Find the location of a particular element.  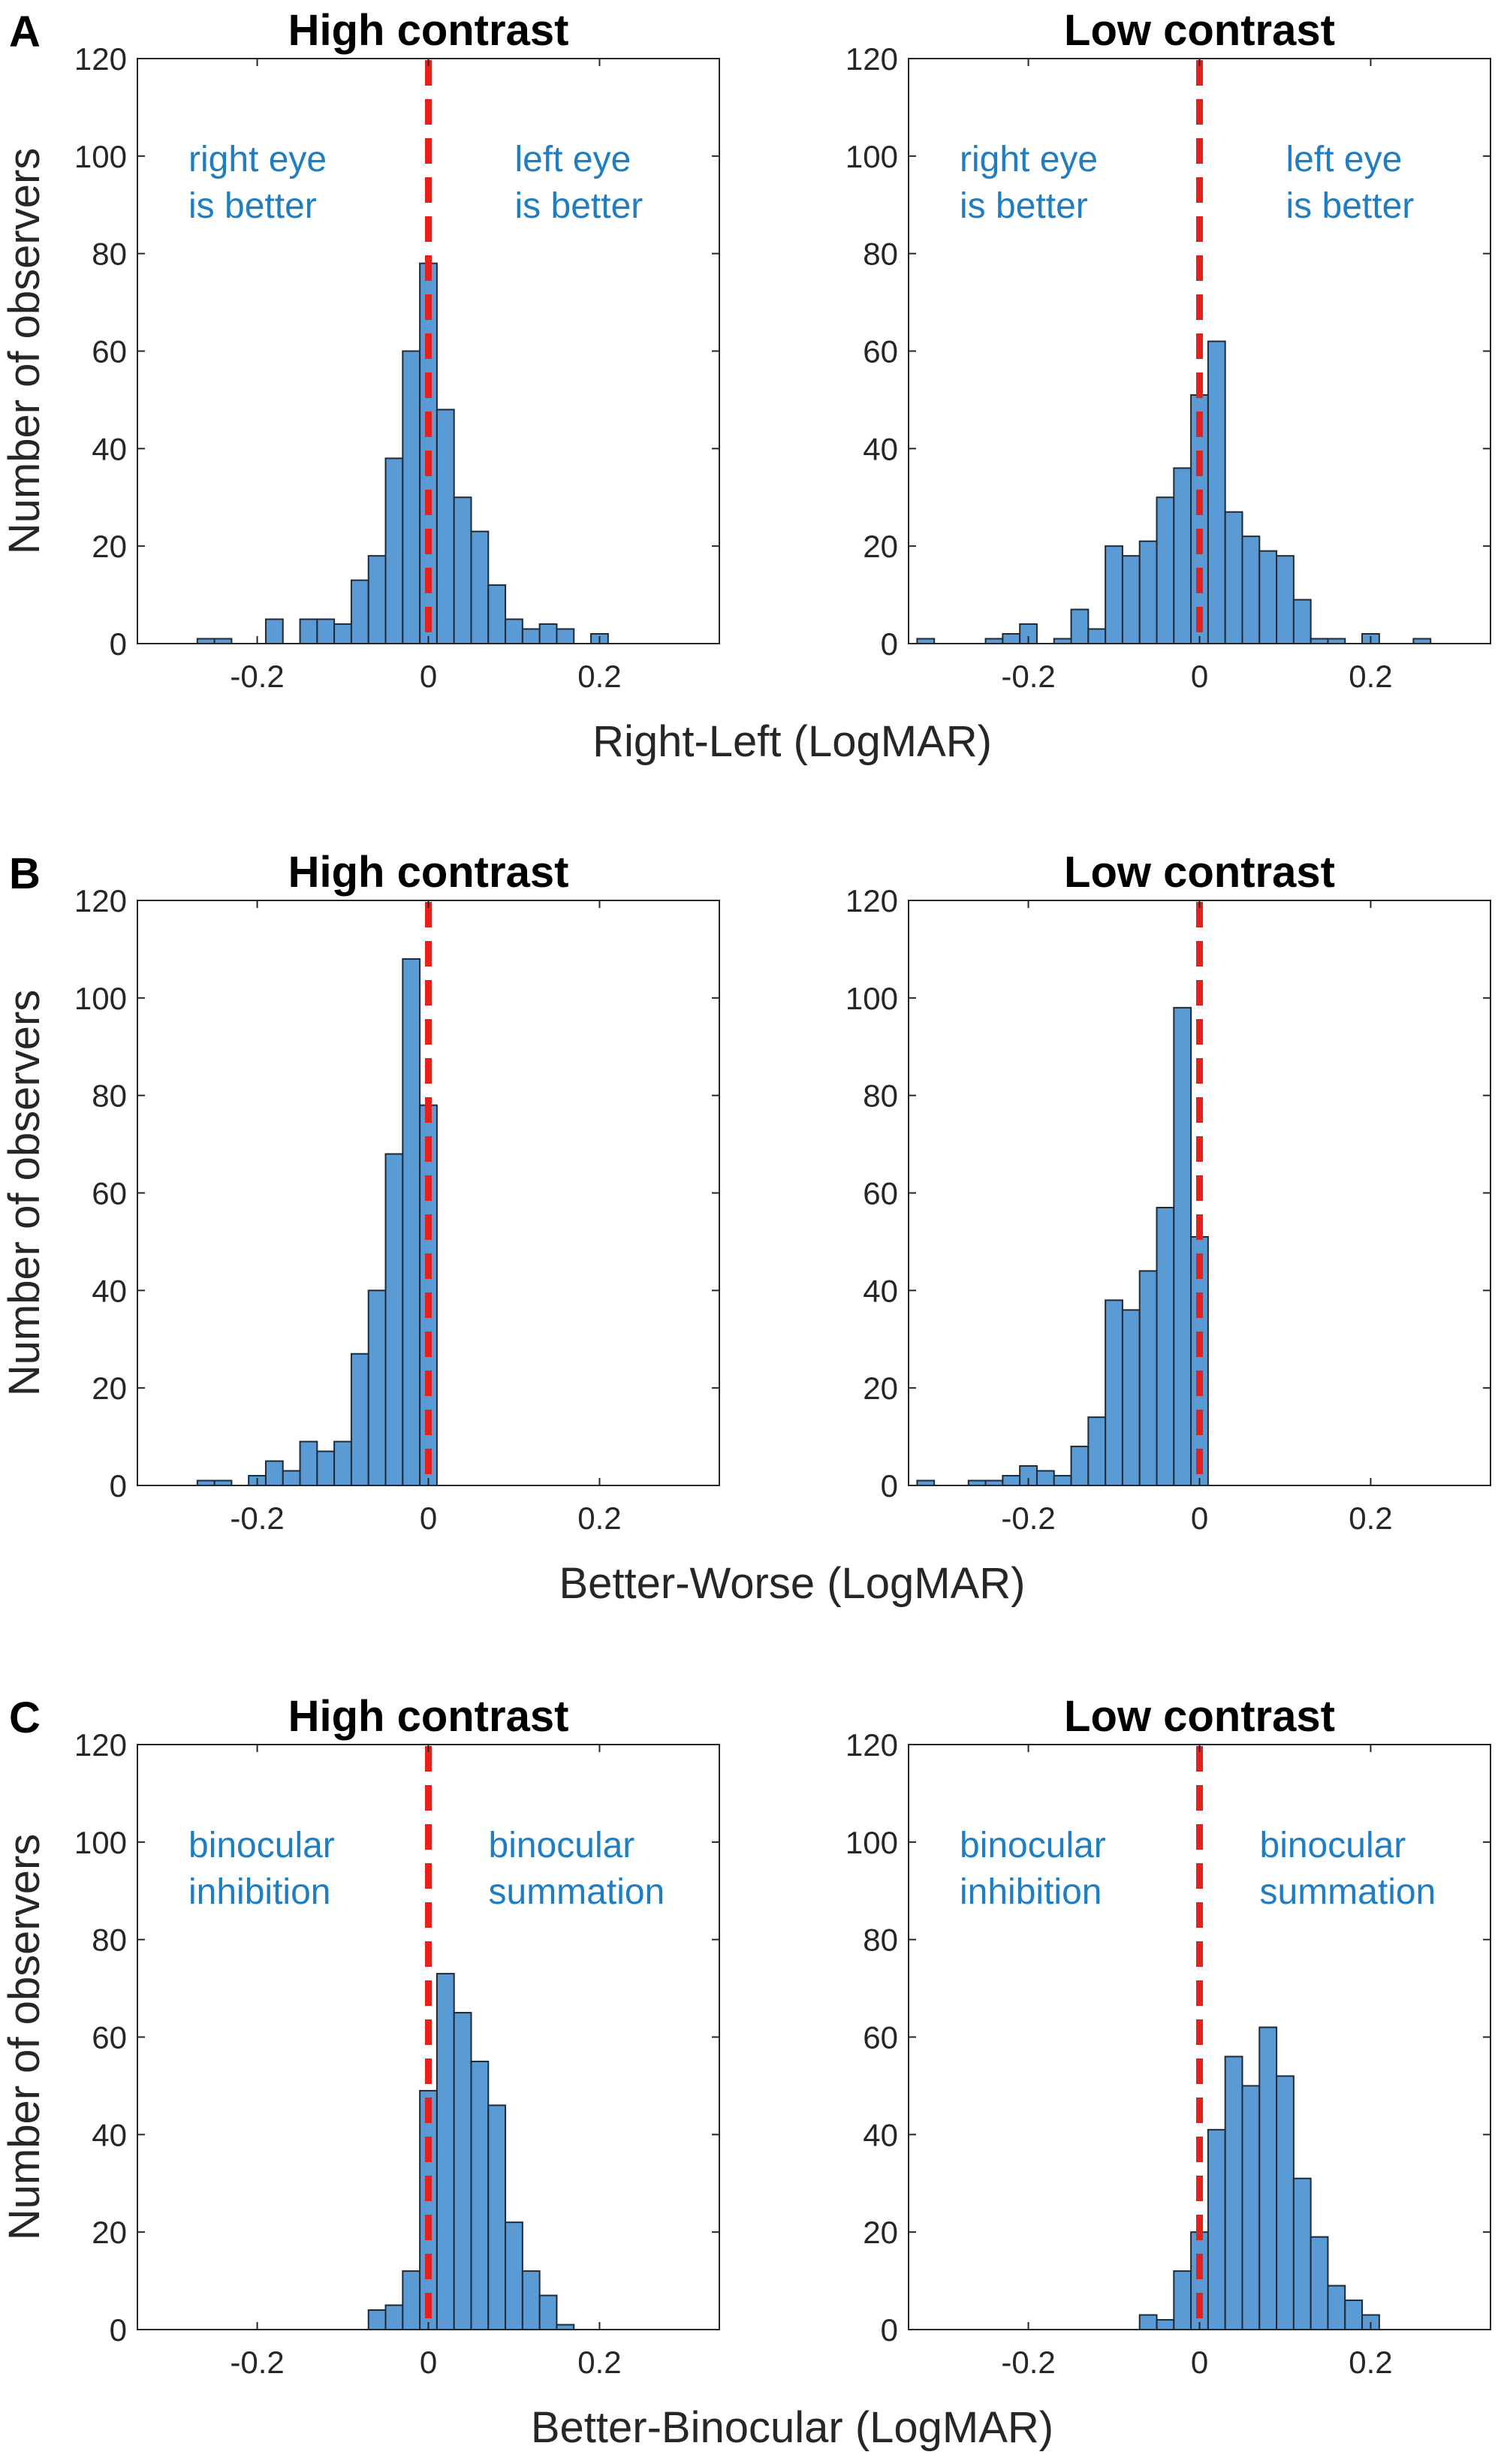

annotation-left: right eye is located at coordinates (257, 159).